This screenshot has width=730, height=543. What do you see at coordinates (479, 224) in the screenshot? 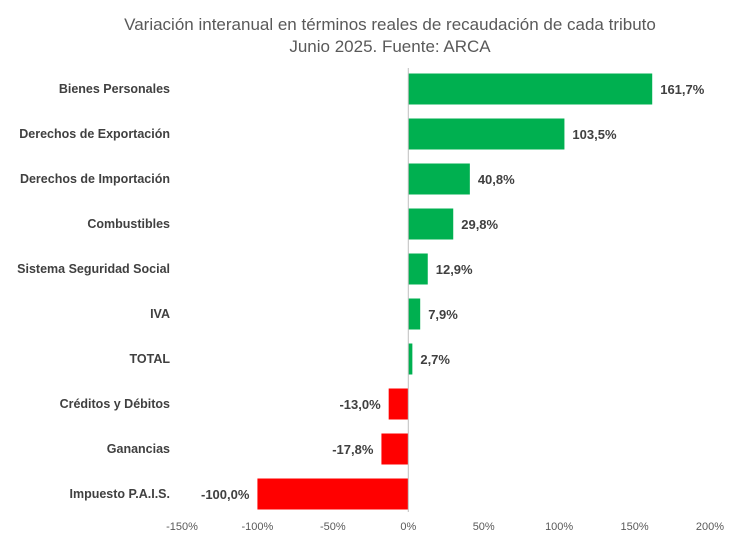
I see `data-label: 29,8%` at bounding box center [479, 224].